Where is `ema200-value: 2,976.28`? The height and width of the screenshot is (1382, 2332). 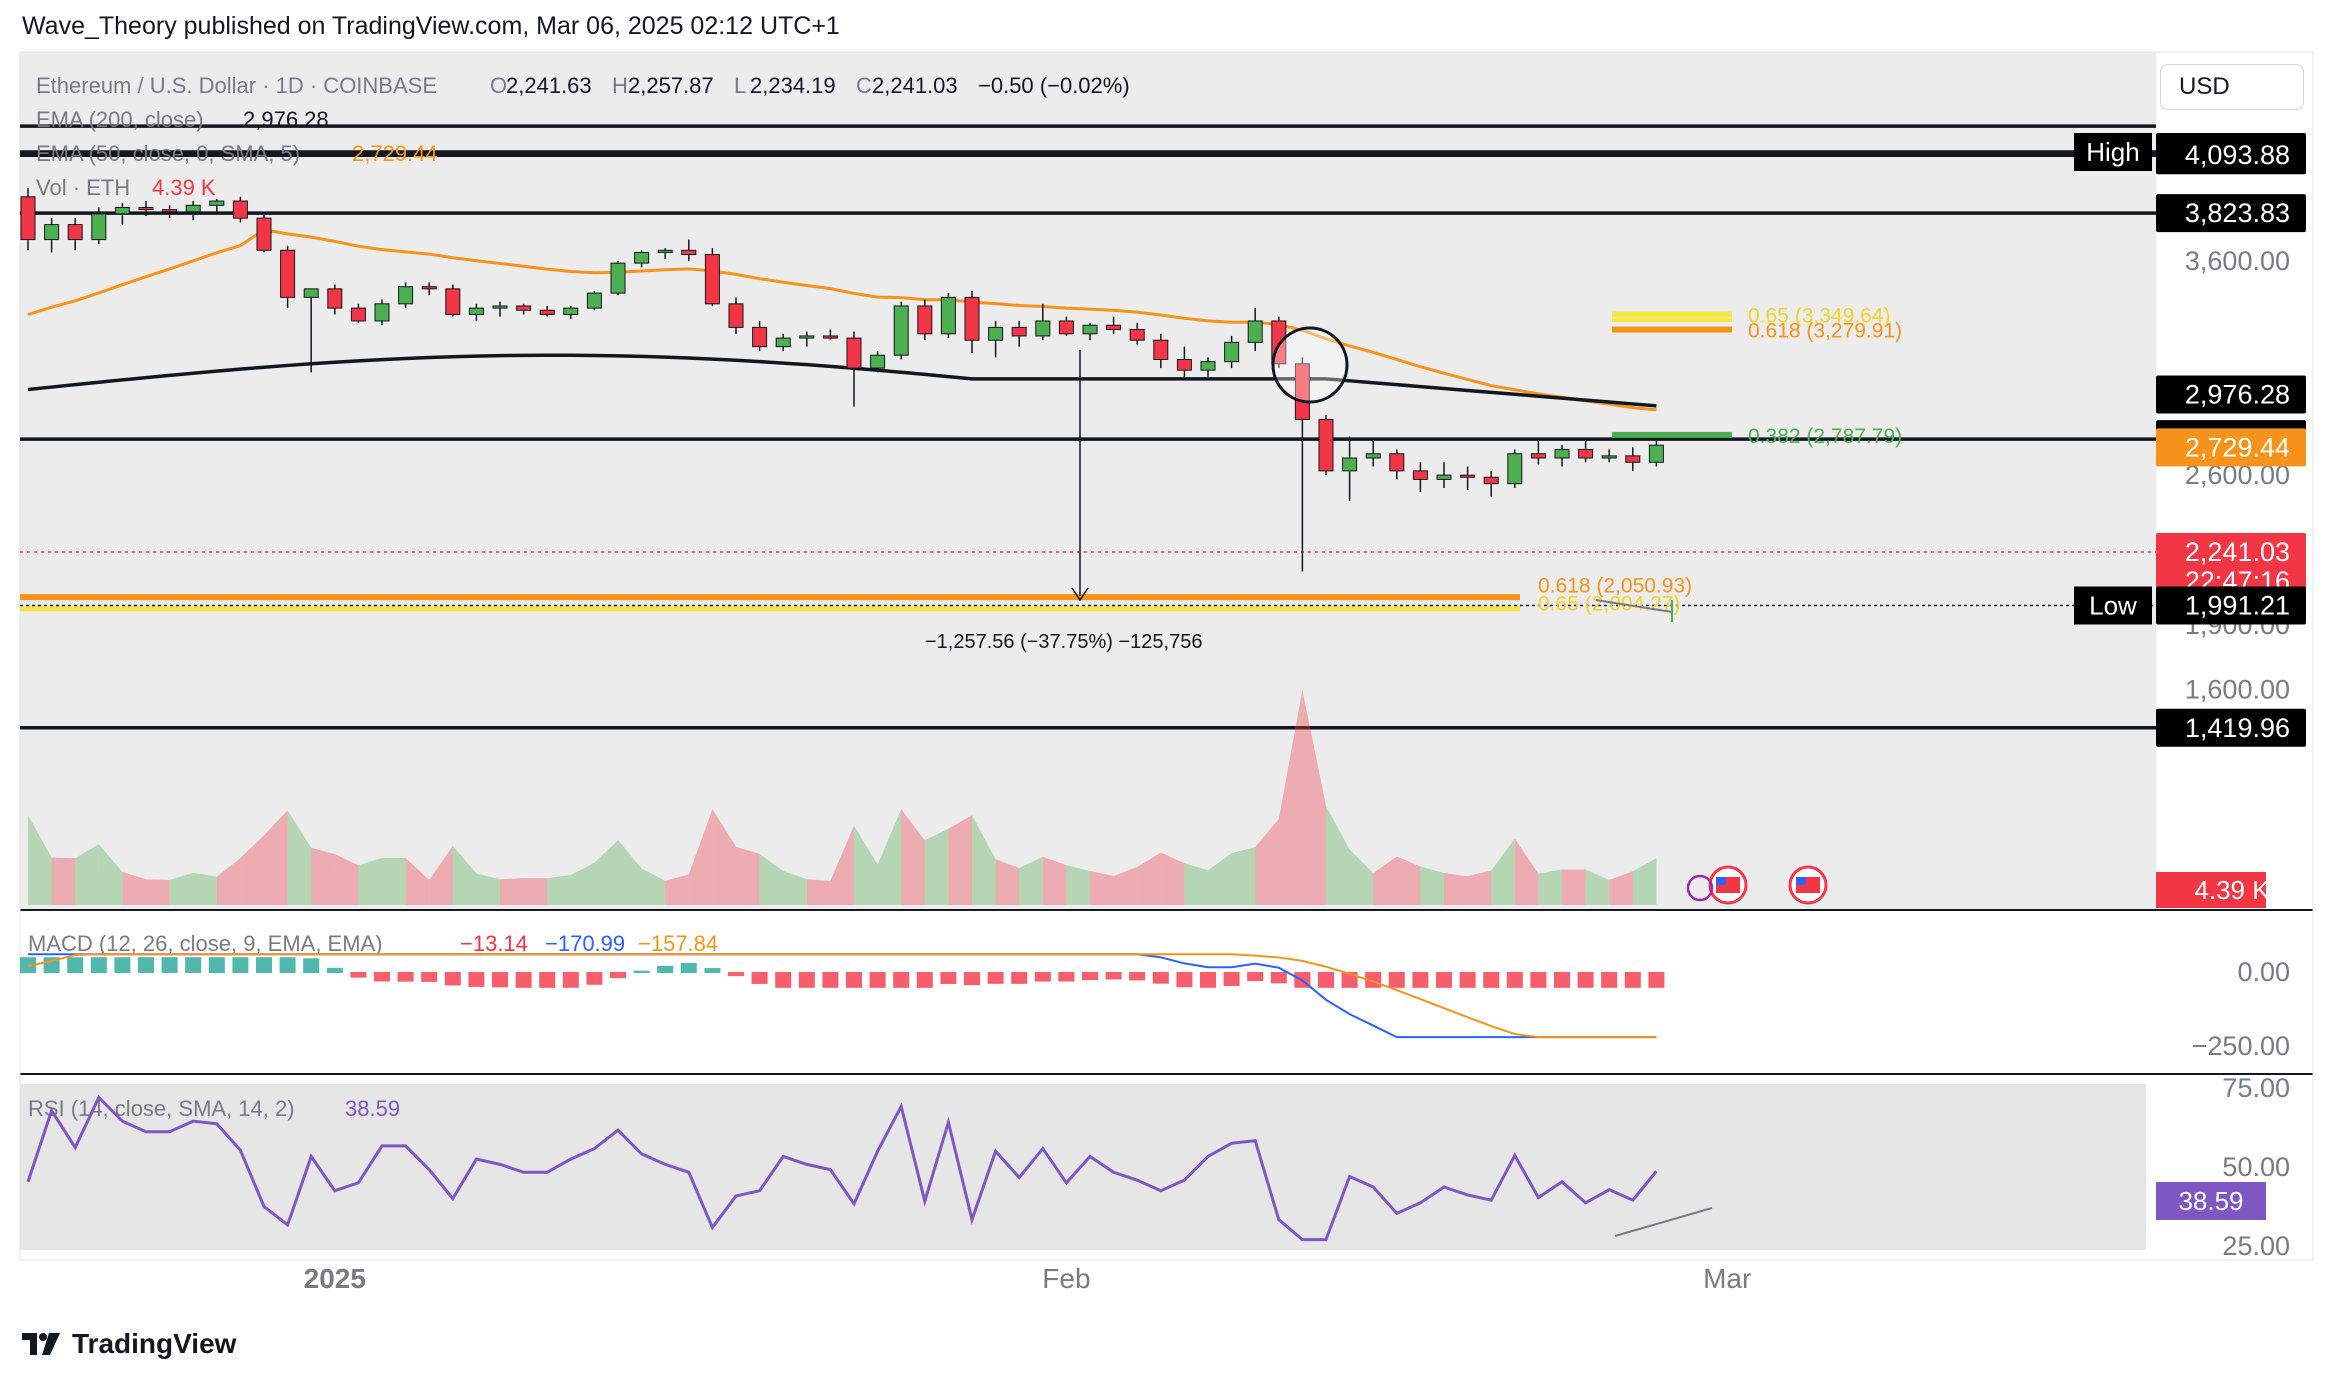 ema200-value: 2,976.28 is located at coordinates (286, 119).